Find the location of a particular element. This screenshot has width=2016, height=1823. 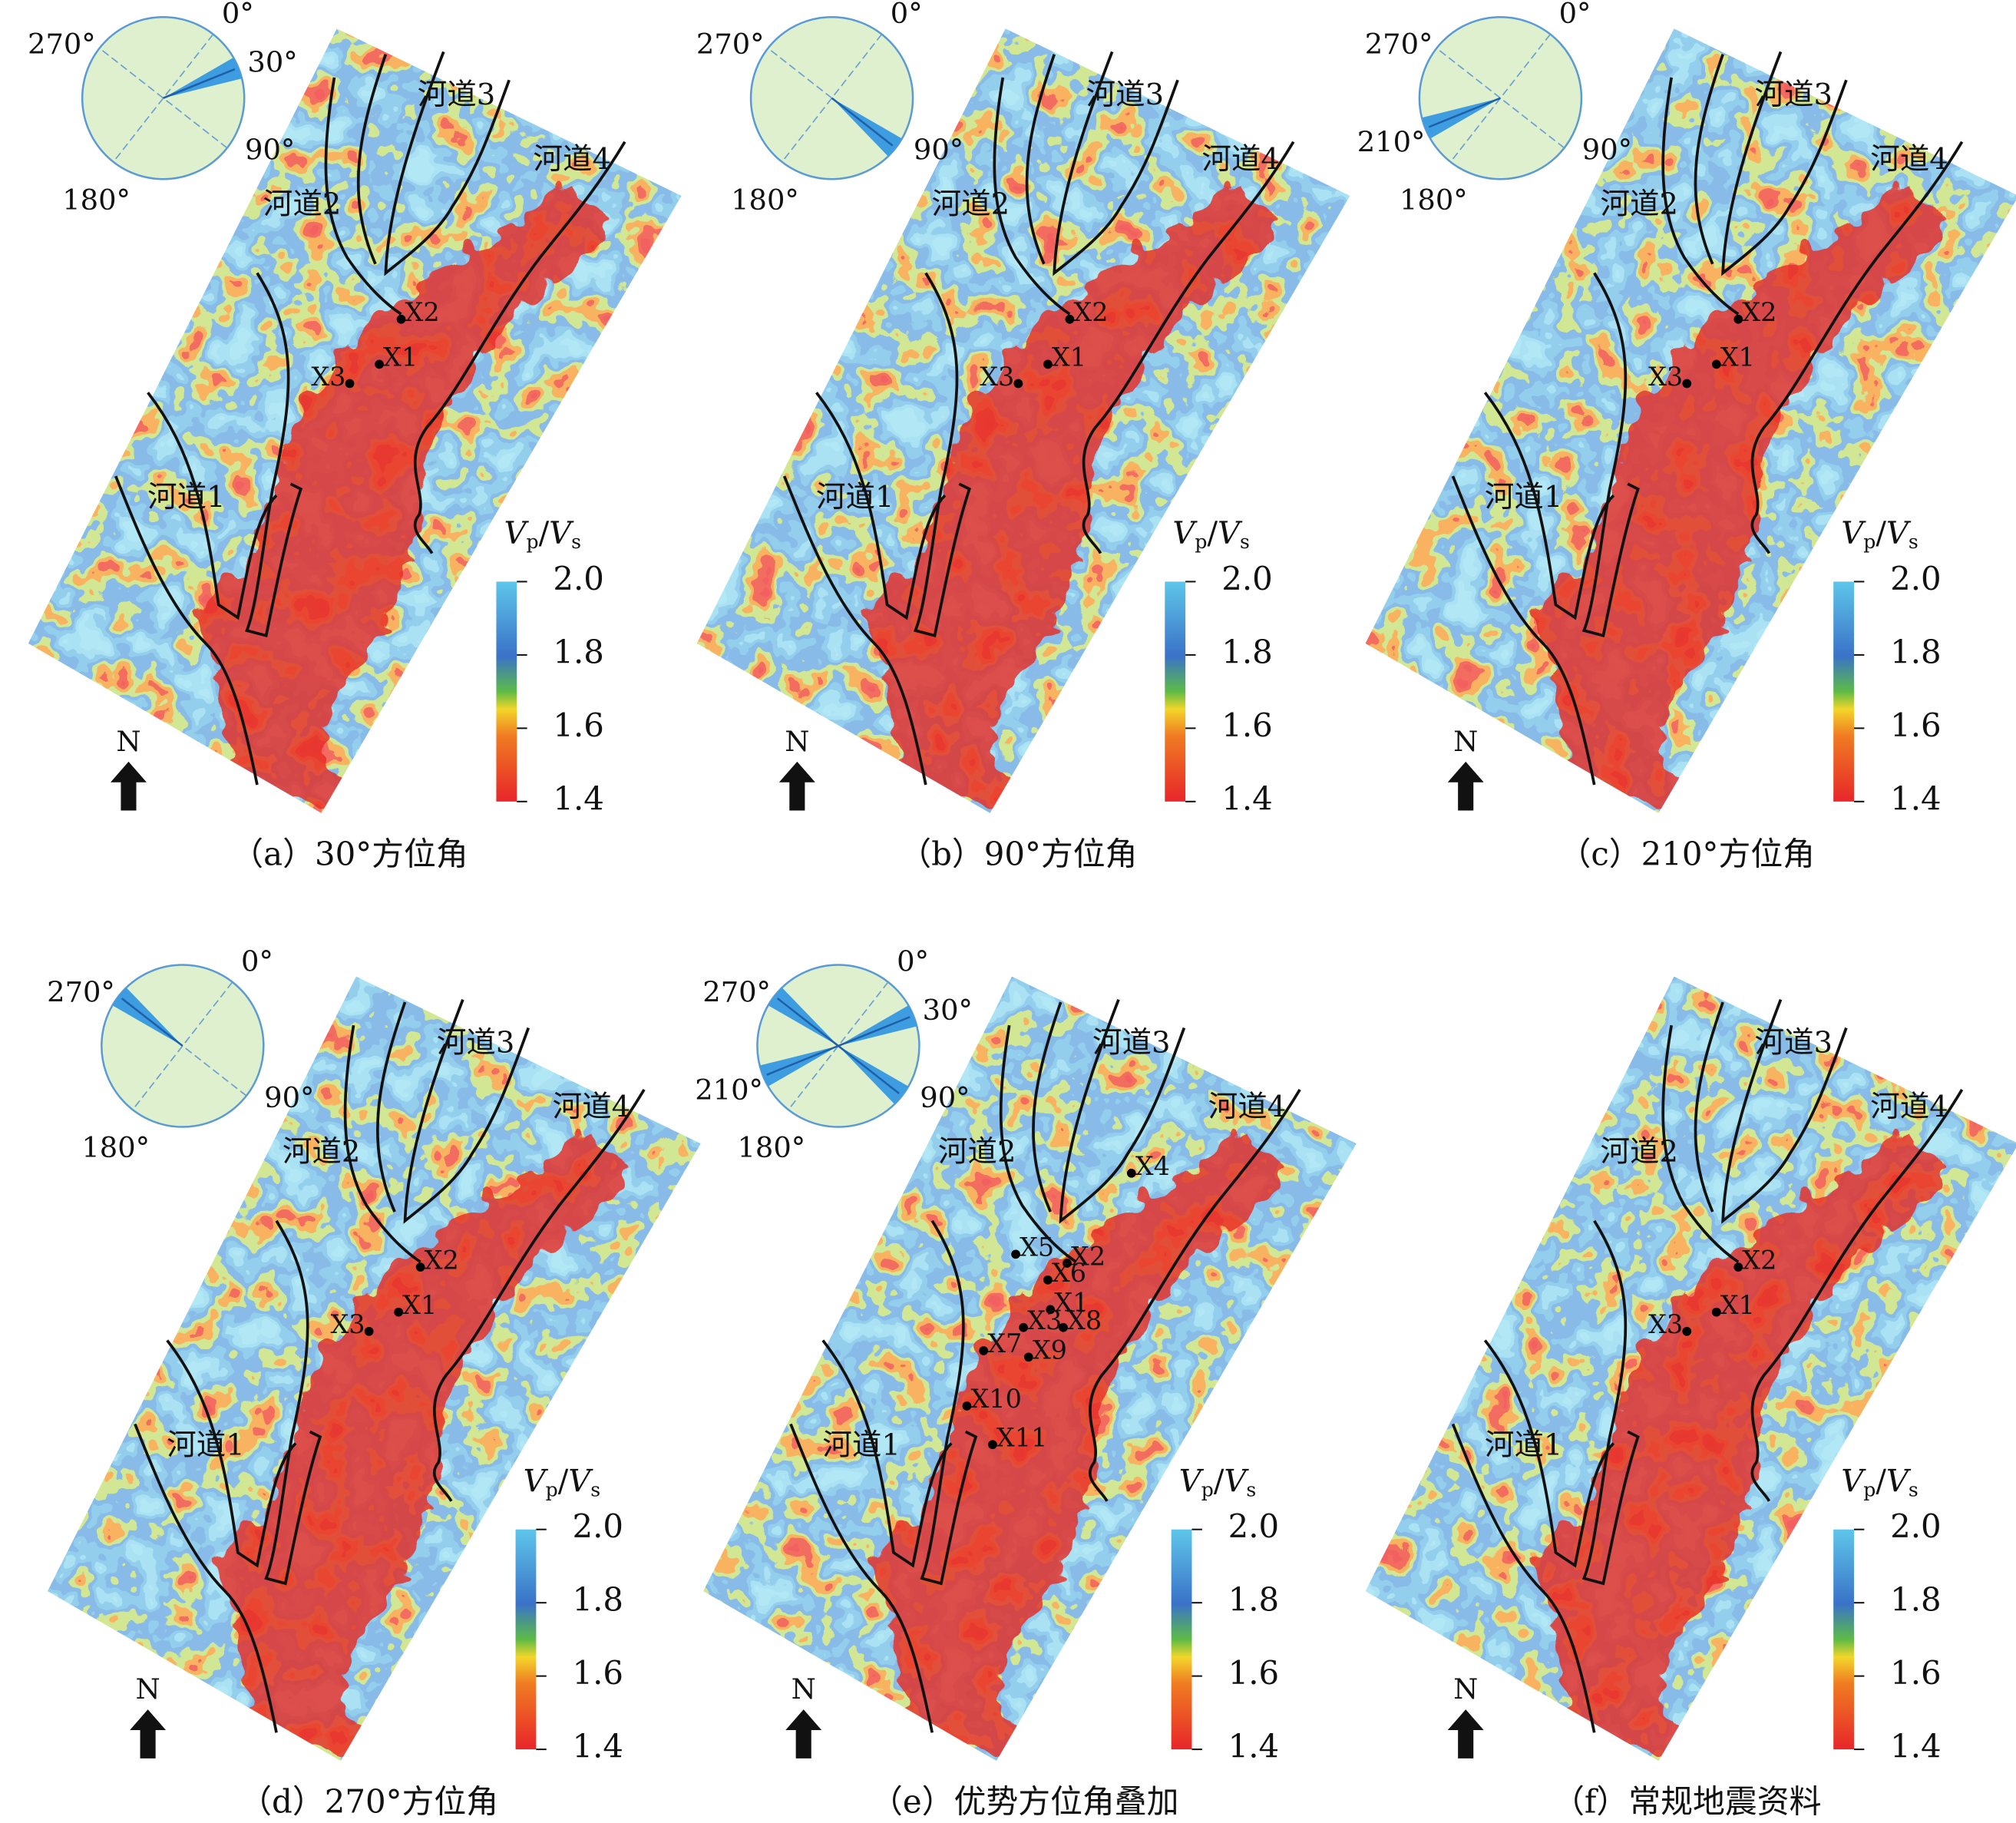

channel-label: 河道2 is located at coordinates (1640, 204).